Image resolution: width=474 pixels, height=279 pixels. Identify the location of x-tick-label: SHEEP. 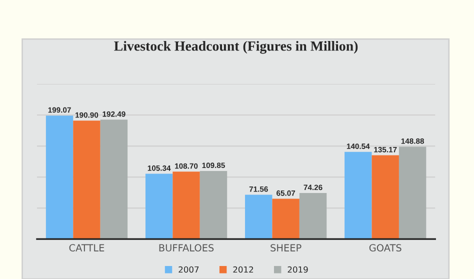
(286, 248).